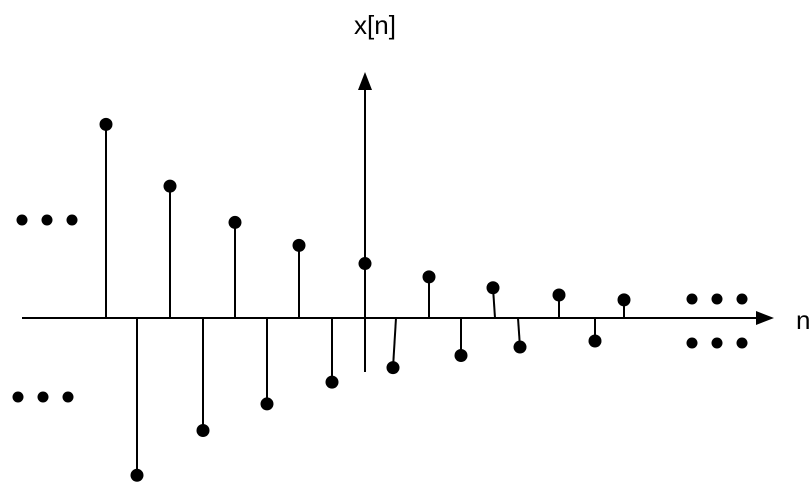 The image size is (811, 490). I want to click on x-axis-label: n, so click(803, 320).